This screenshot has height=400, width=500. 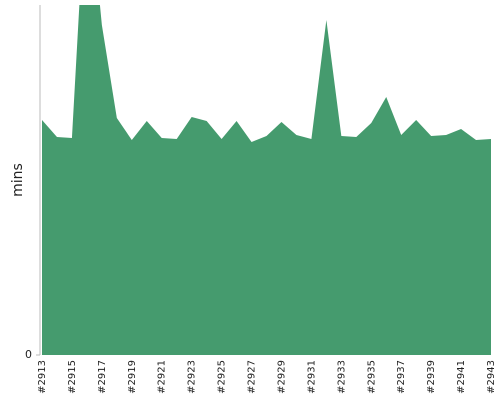 What do you see at coordinates (192, 377) in the screenshot?
I see `x-tick-label: #2923` at bounding box center [192, 377].